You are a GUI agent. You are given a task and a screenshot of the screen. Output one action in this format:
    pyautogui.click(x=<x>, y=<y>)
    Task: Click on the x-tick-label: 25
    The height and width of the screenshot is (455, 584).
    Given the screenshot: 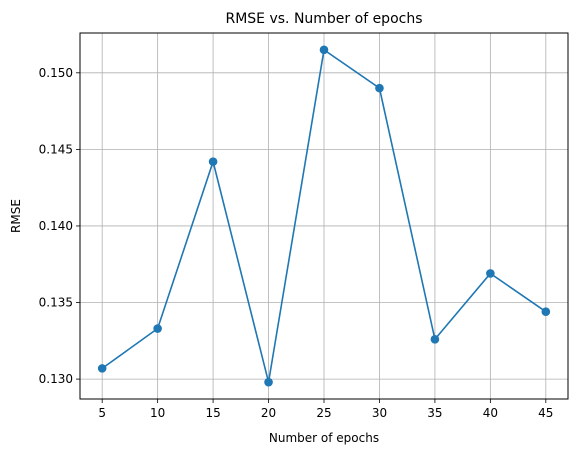 What is the action you would take?
    pyautogui.click(x=323, y=413)
    